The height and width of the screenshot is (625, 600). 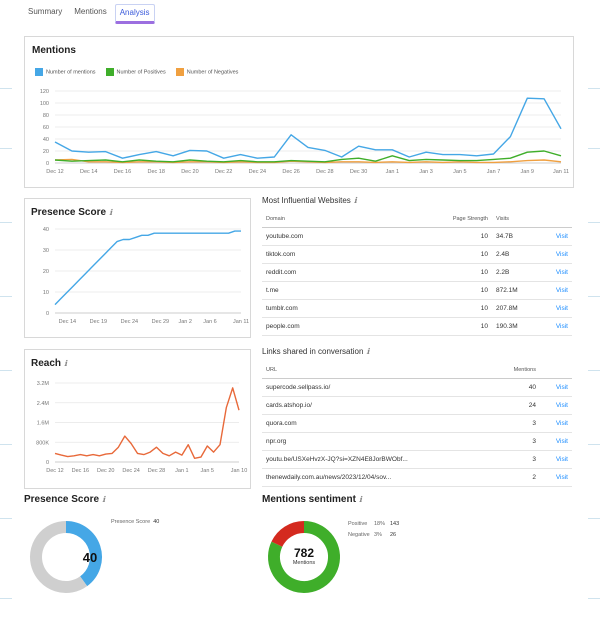 I want to click on x-tick-label: Dec 22, so click(x=223, y=172).